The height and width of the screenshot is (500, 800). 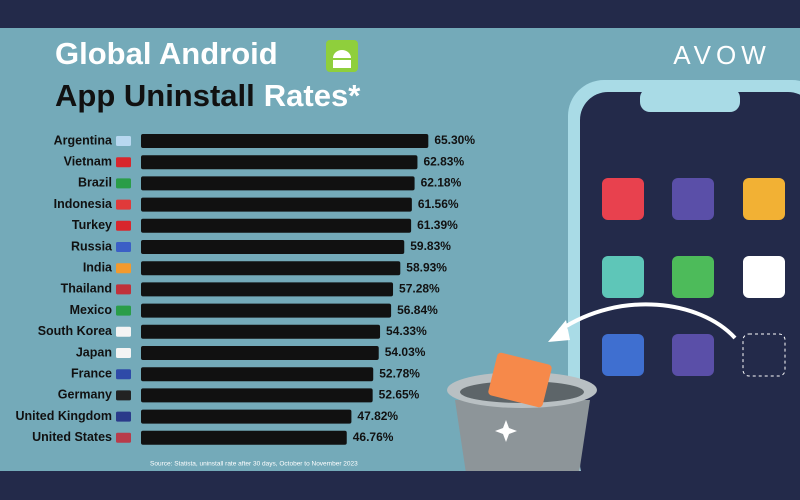 I want to click on value-label: 54.03%, so click(x=405, y=352).